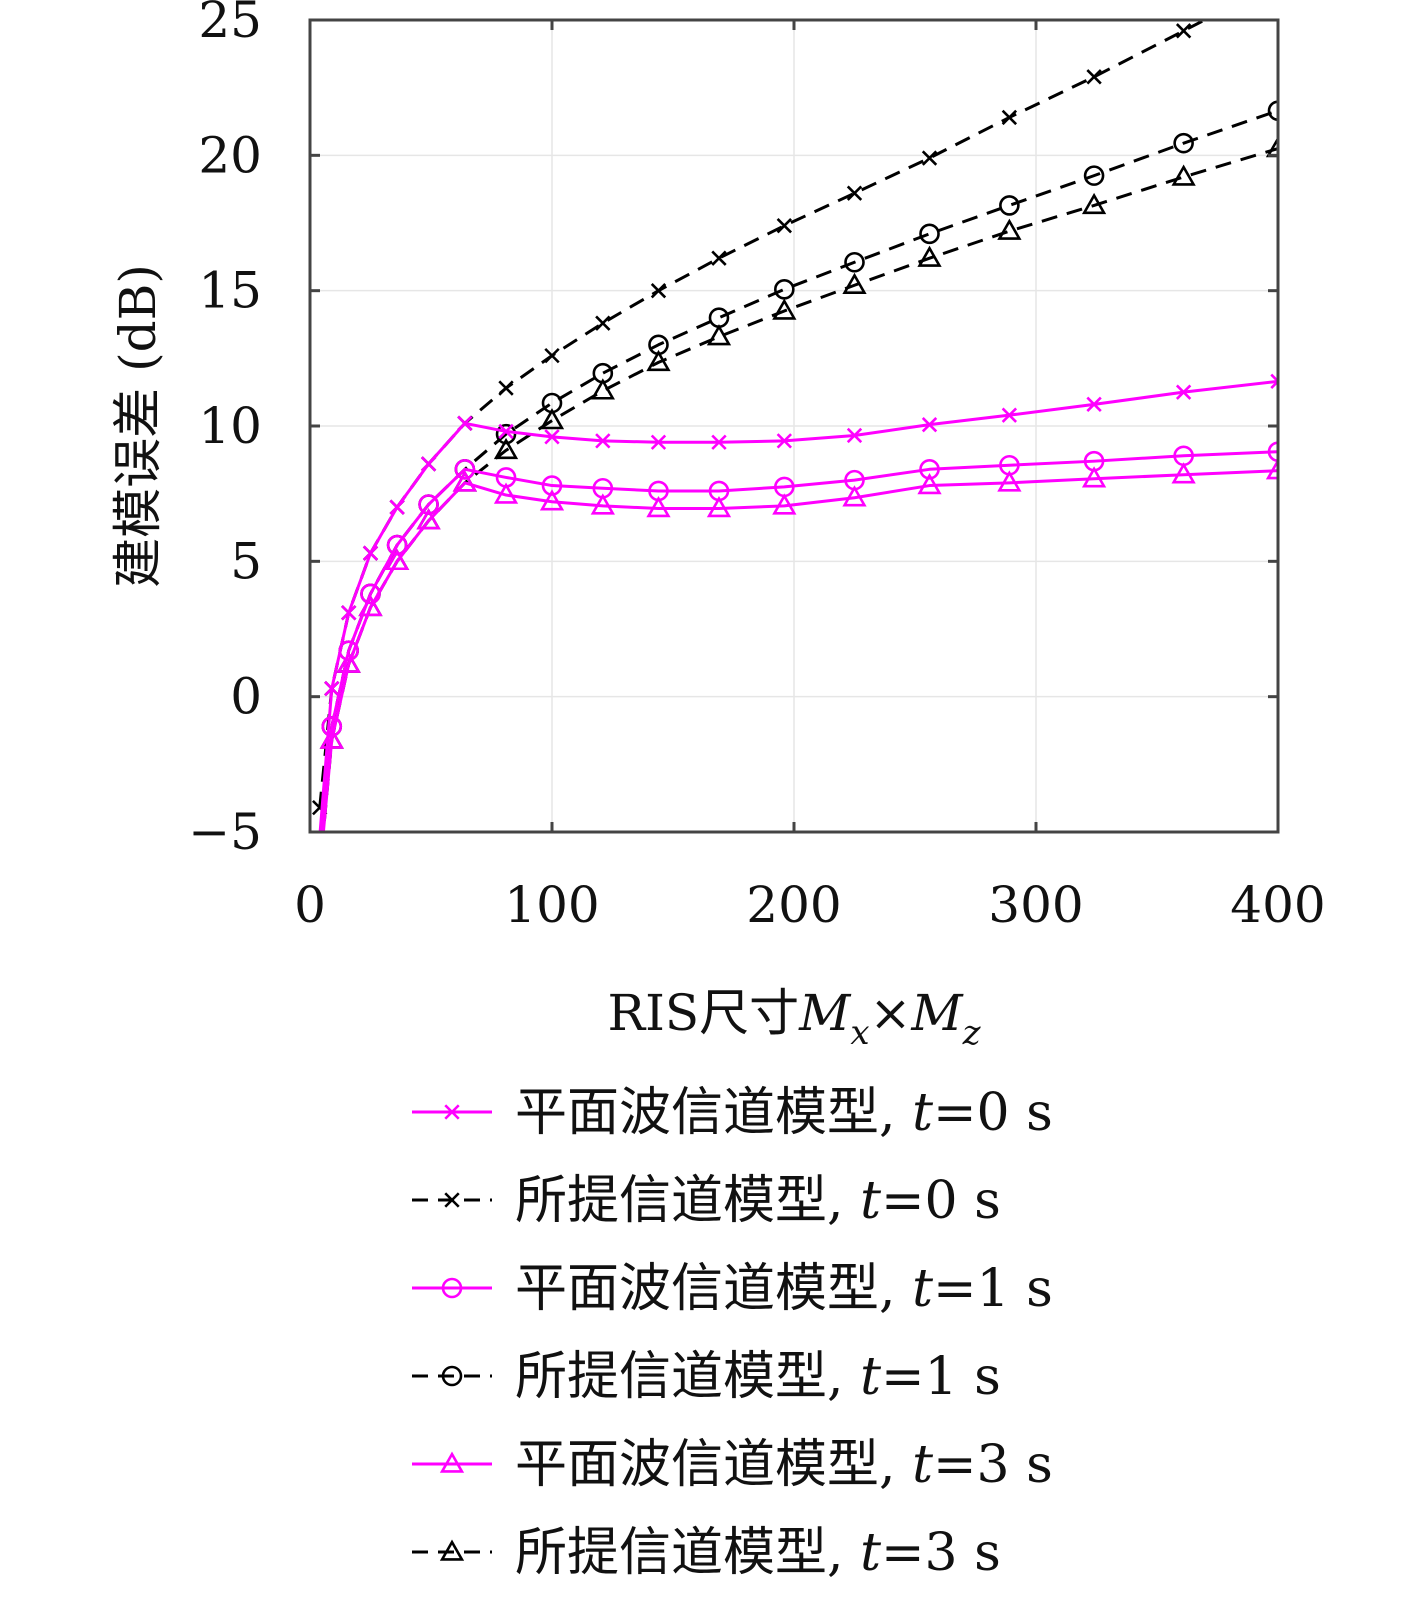  What do you see at coordinates (246, 697) in the screenshot?
I see `y-tick-label: 0` at bounding box center [246, 697].